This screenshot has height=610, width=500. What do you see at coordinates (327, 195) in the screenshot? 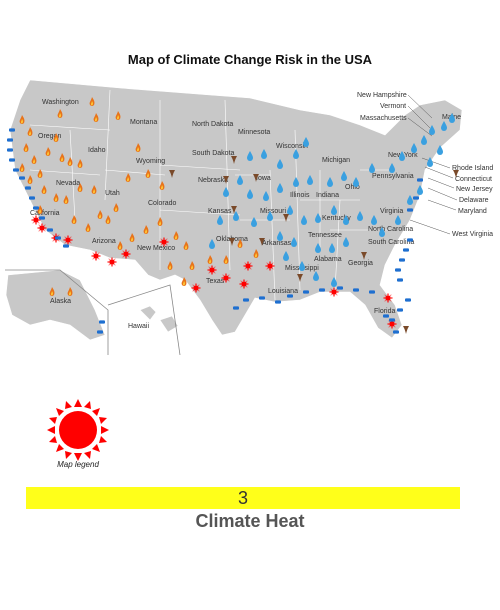
I see `state-label-indiana: Indiana` at bounding box center [327, 195].